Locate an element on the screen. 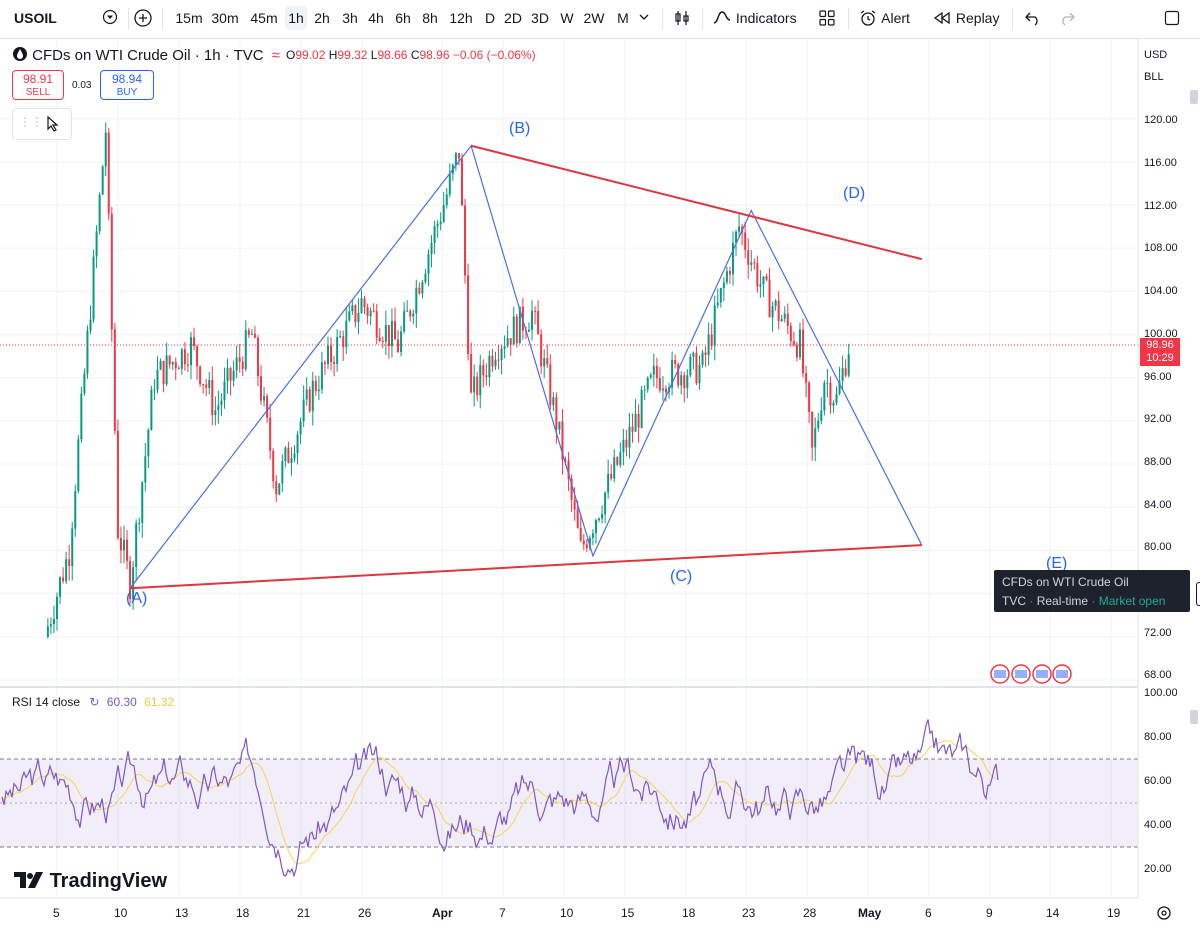  unit-selector: BLL is located at coordinates (1154, 77).